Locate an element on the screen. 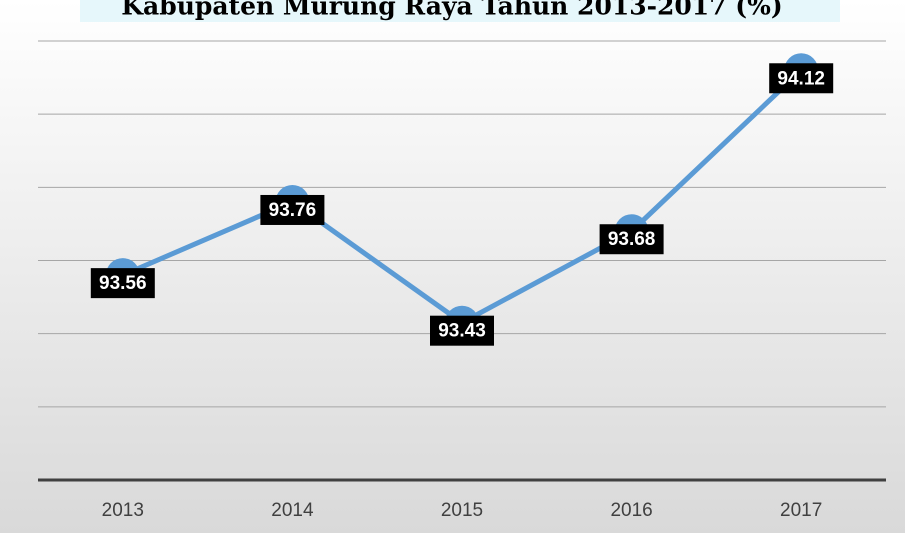 Image resolution: width=905 pixels, height=533 pixels. data-label: 93.76 is located at coordinates (293, 210).